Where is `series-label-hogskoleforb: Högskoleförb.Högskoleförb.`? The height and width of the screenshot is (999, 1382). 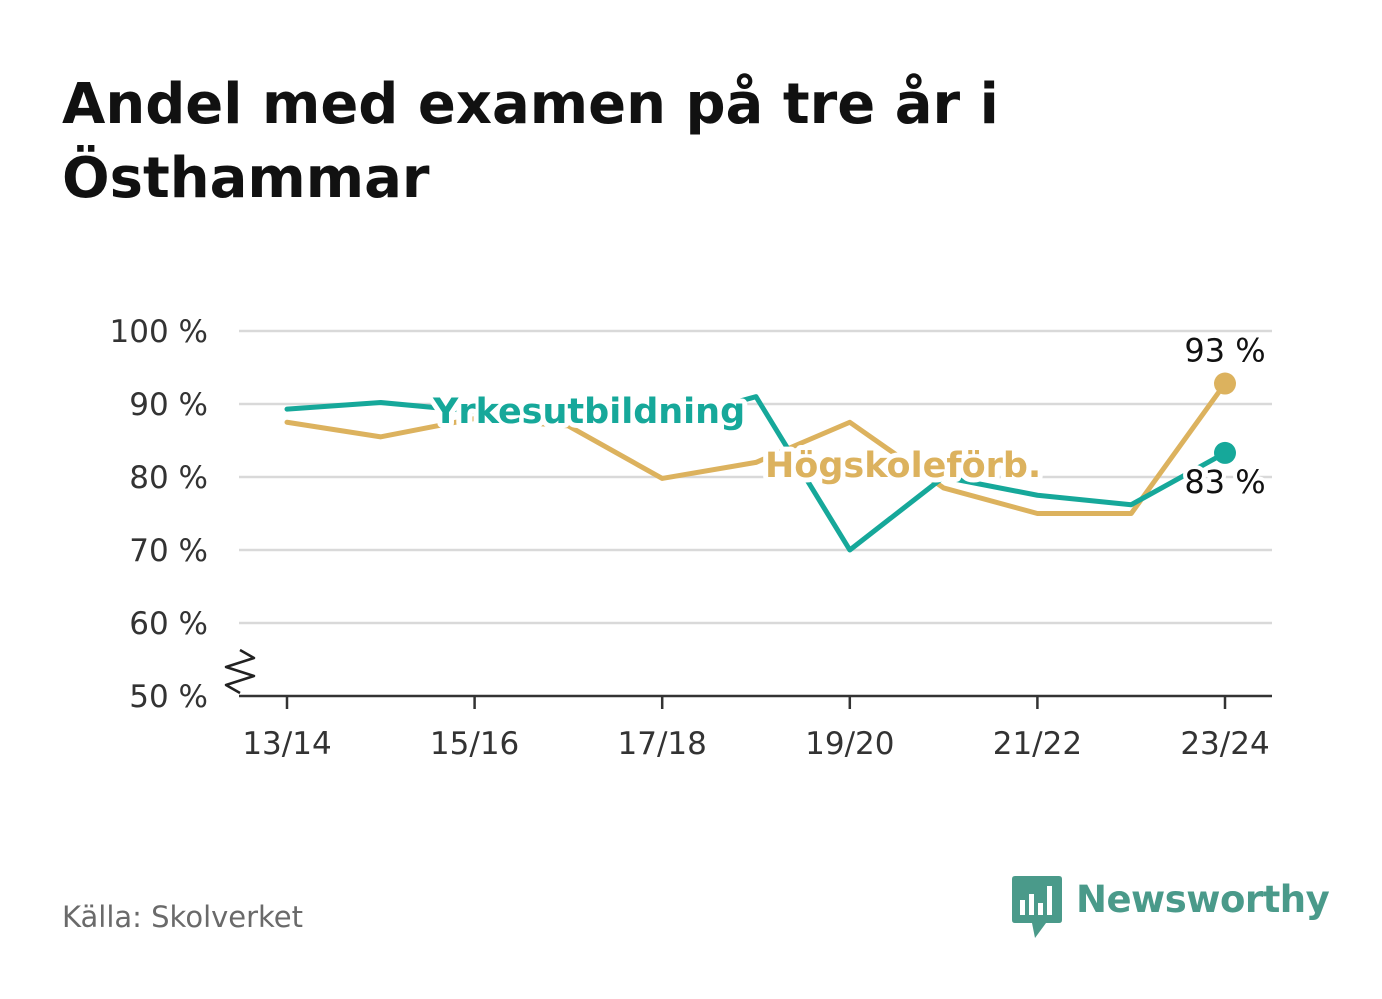
series-label-hogskoleforb: Högskoleförb.Högskoleförb. is located at coordinates (903, 466).